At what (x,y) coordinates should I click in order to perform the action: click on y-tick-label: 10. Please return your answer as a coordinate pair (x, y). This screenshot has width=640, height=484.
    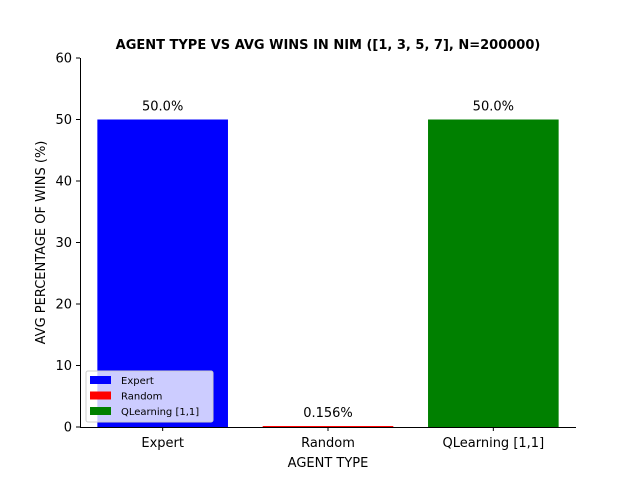
    Looking at the image, I should click on (63, 366).